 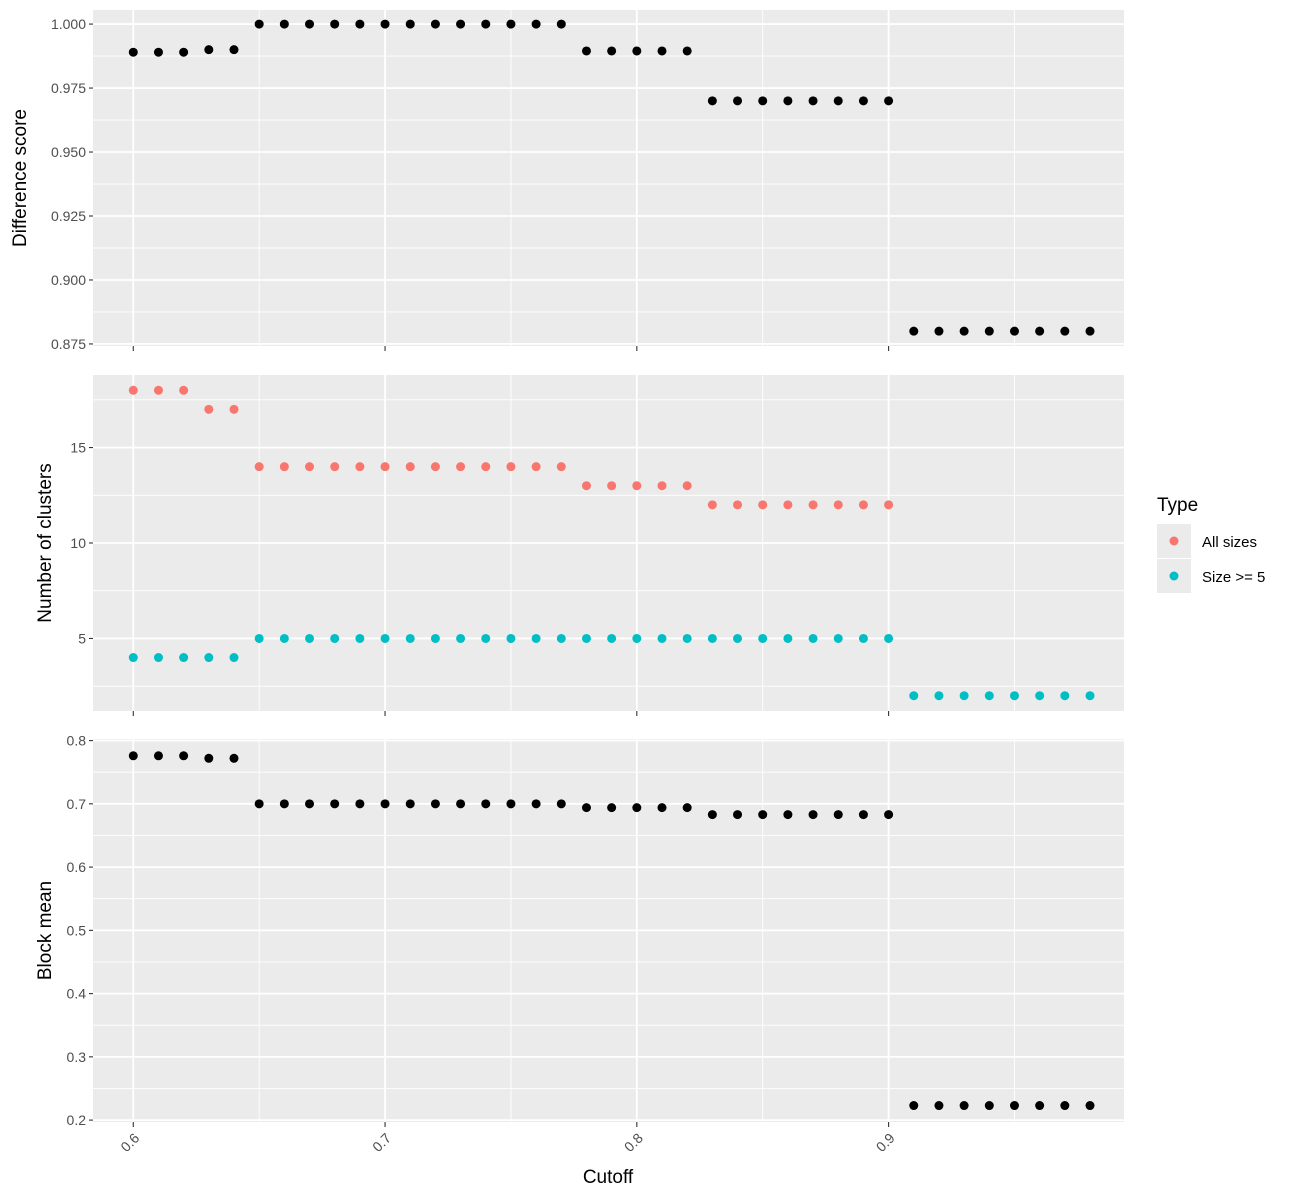 I want to click on y-tick-label: 0.950, so click(x=68, y=152).